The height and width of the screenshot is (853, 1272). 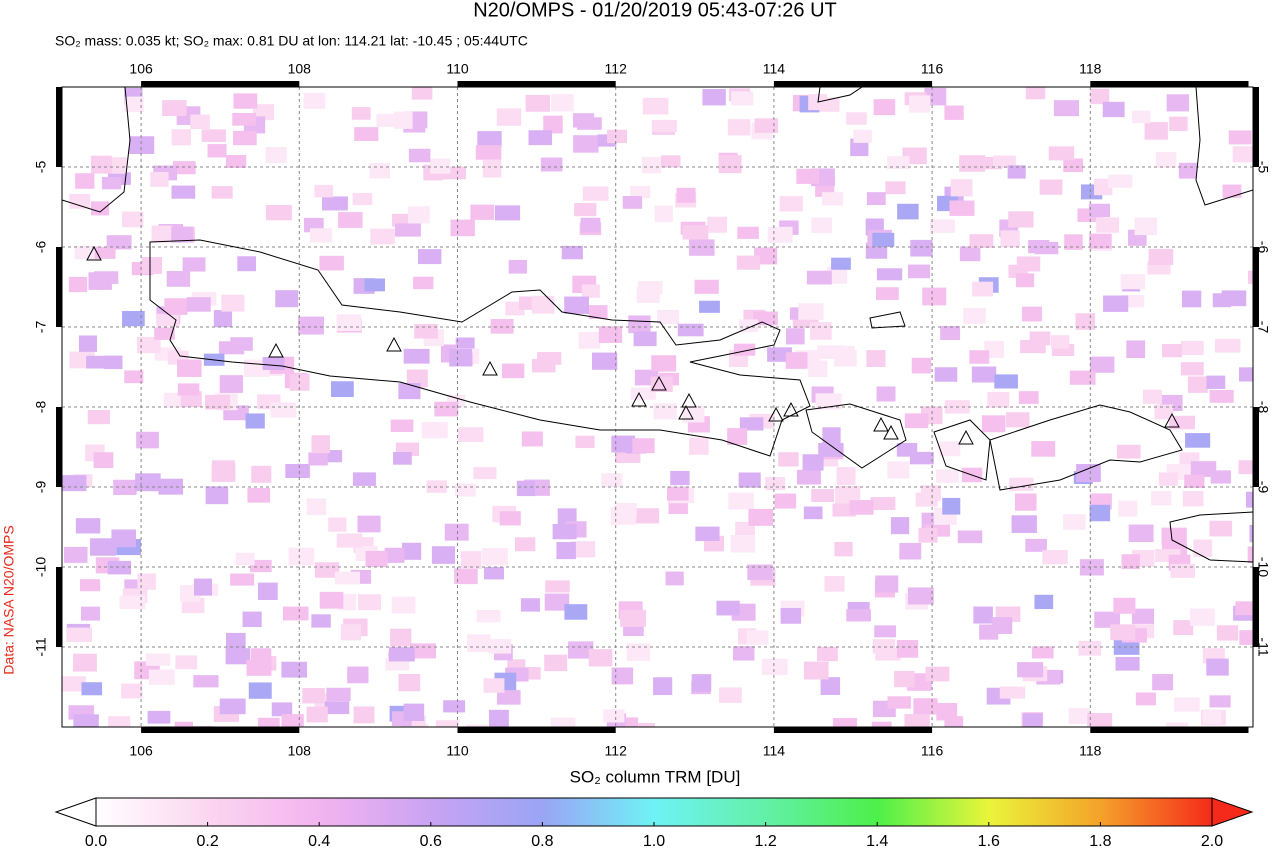 What do you see at coordinates (300, 751) in the screenshot?
I see `lon-tick-label: 108` at bounding box center [300, 751].